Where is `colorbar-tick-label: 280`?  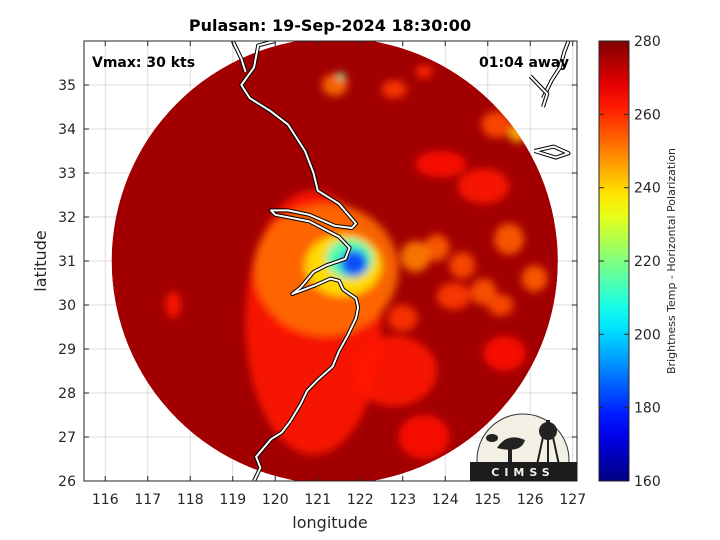
colorbar-tick-label: 280 is located at coordinates (647, 42).